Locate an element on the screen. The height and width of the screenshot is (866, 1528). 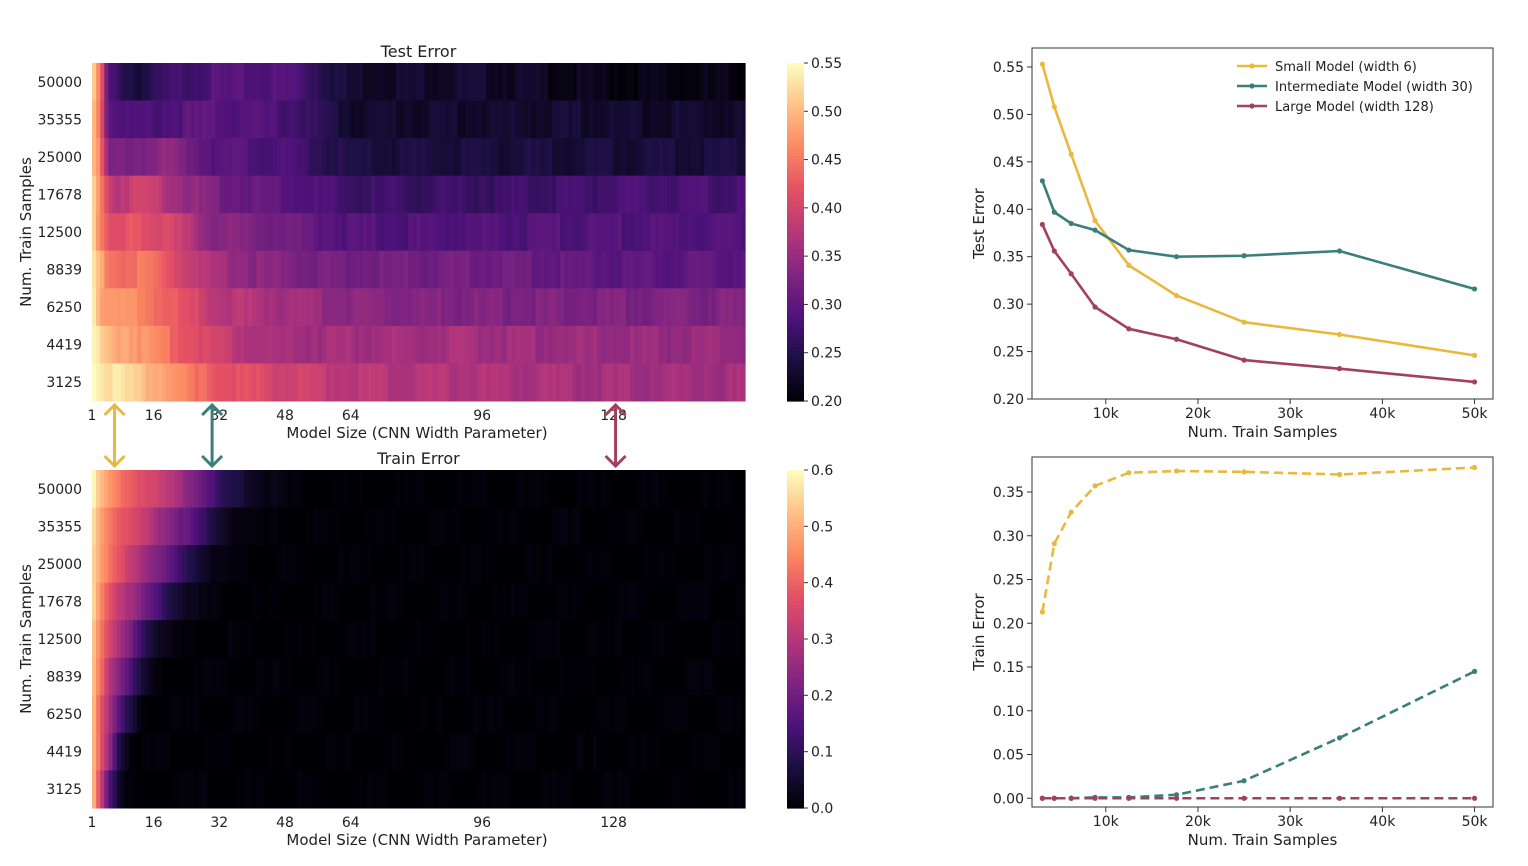
heatmap-row is located at coordinates (419, 601).